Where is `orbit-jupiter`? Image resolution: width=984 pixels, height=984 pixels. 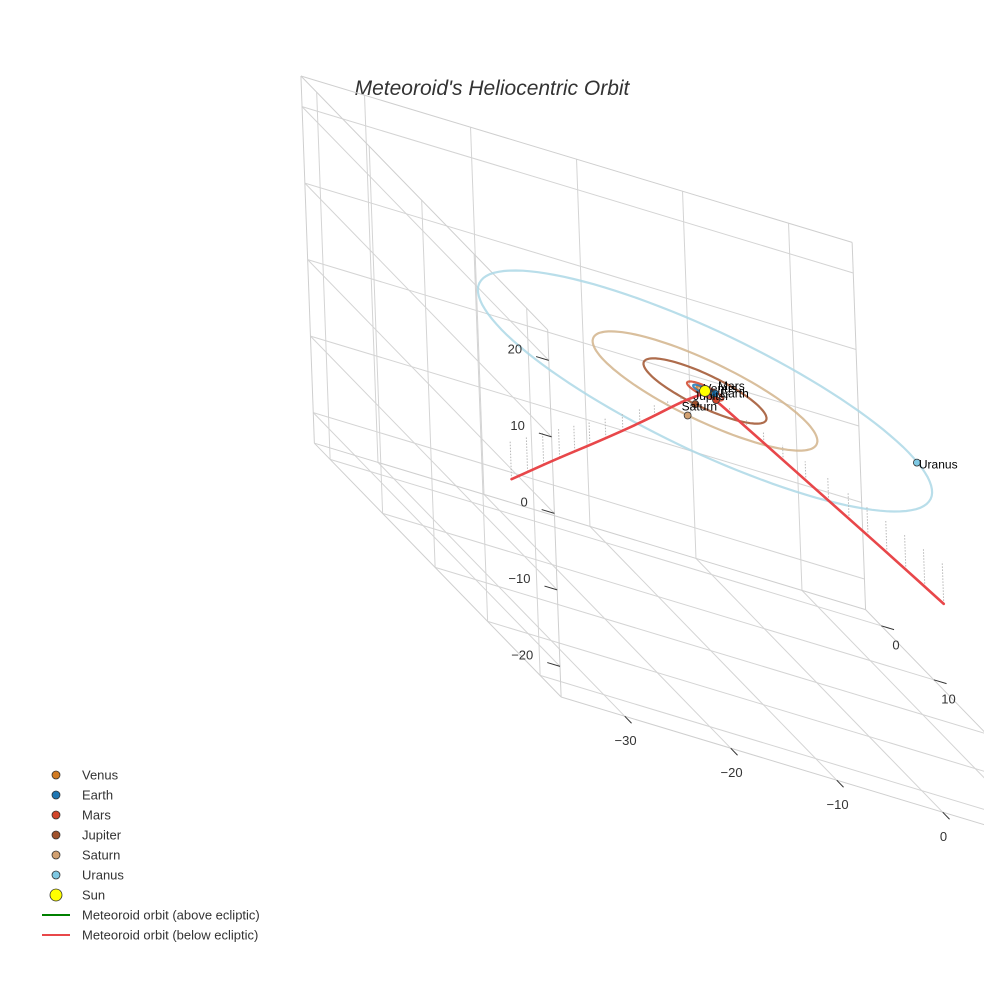
orbit-jupiter is located at coordinates (705, 391).